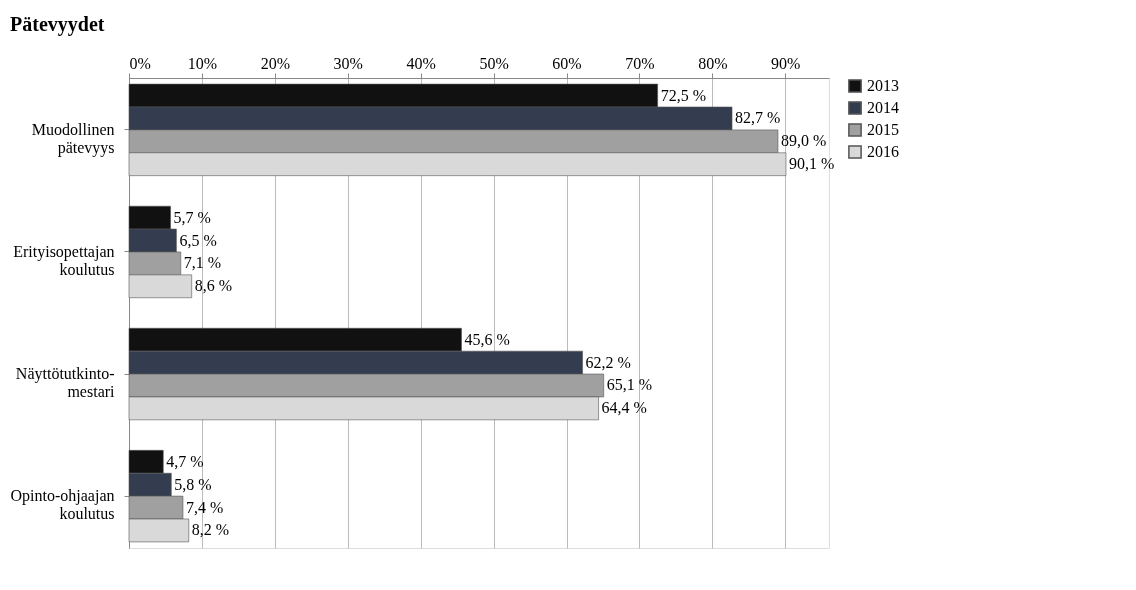 Image resolution: width=1136 pixels, height=590 pixels. I want to click on y-tick-label: Erityisopettajan koulutus, so click(64, 260).